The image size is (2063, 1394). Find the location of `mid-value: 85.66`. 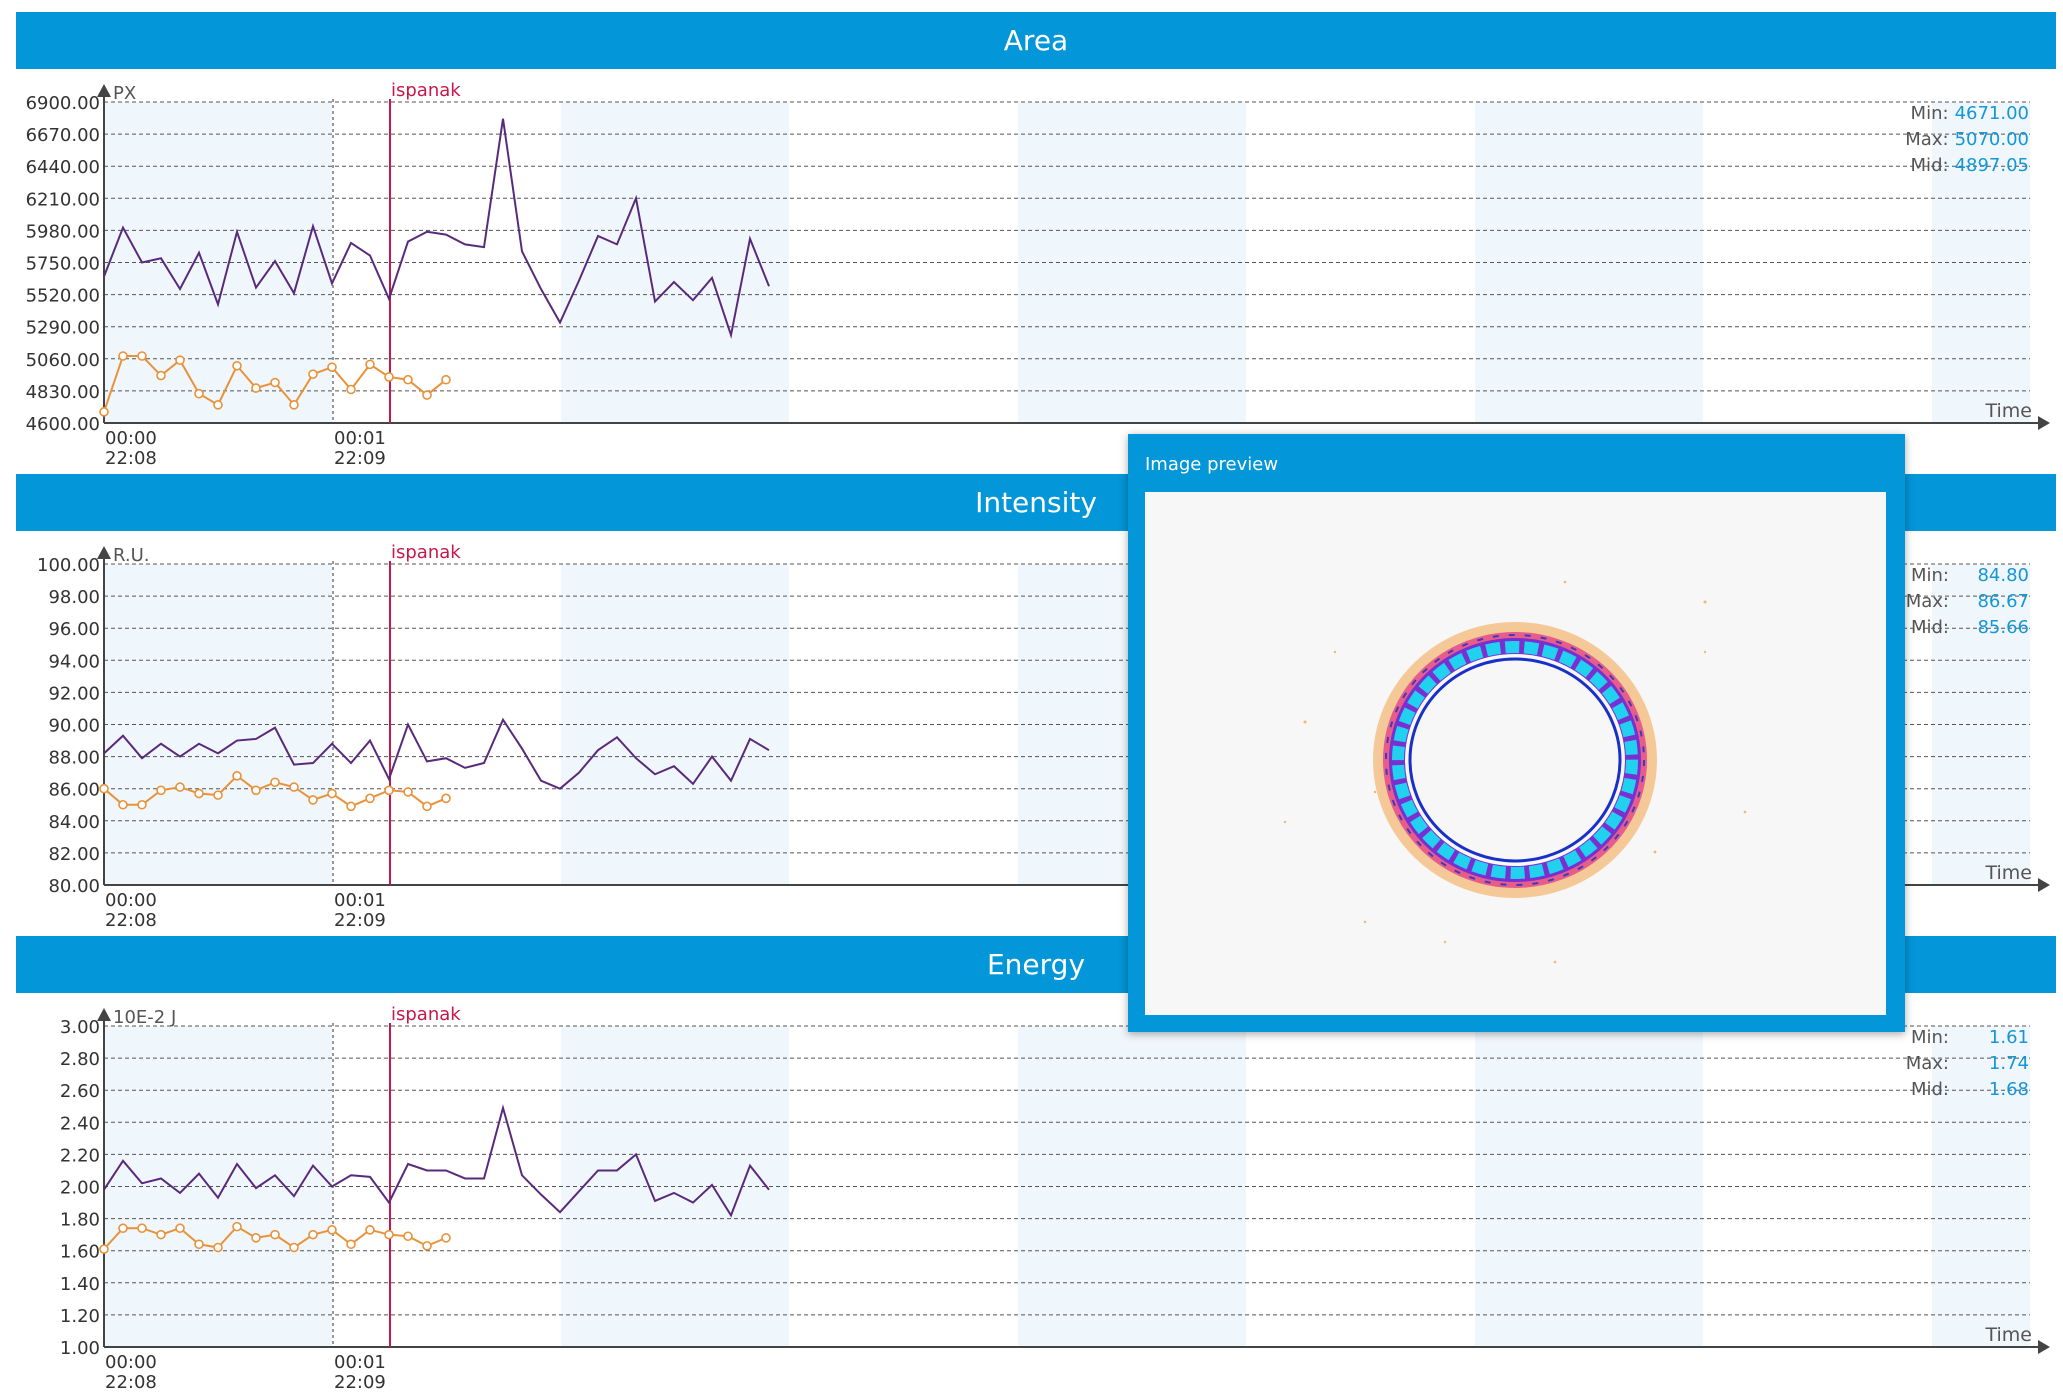

mid-value: 85.66 is located at coordinates (2003, 627).